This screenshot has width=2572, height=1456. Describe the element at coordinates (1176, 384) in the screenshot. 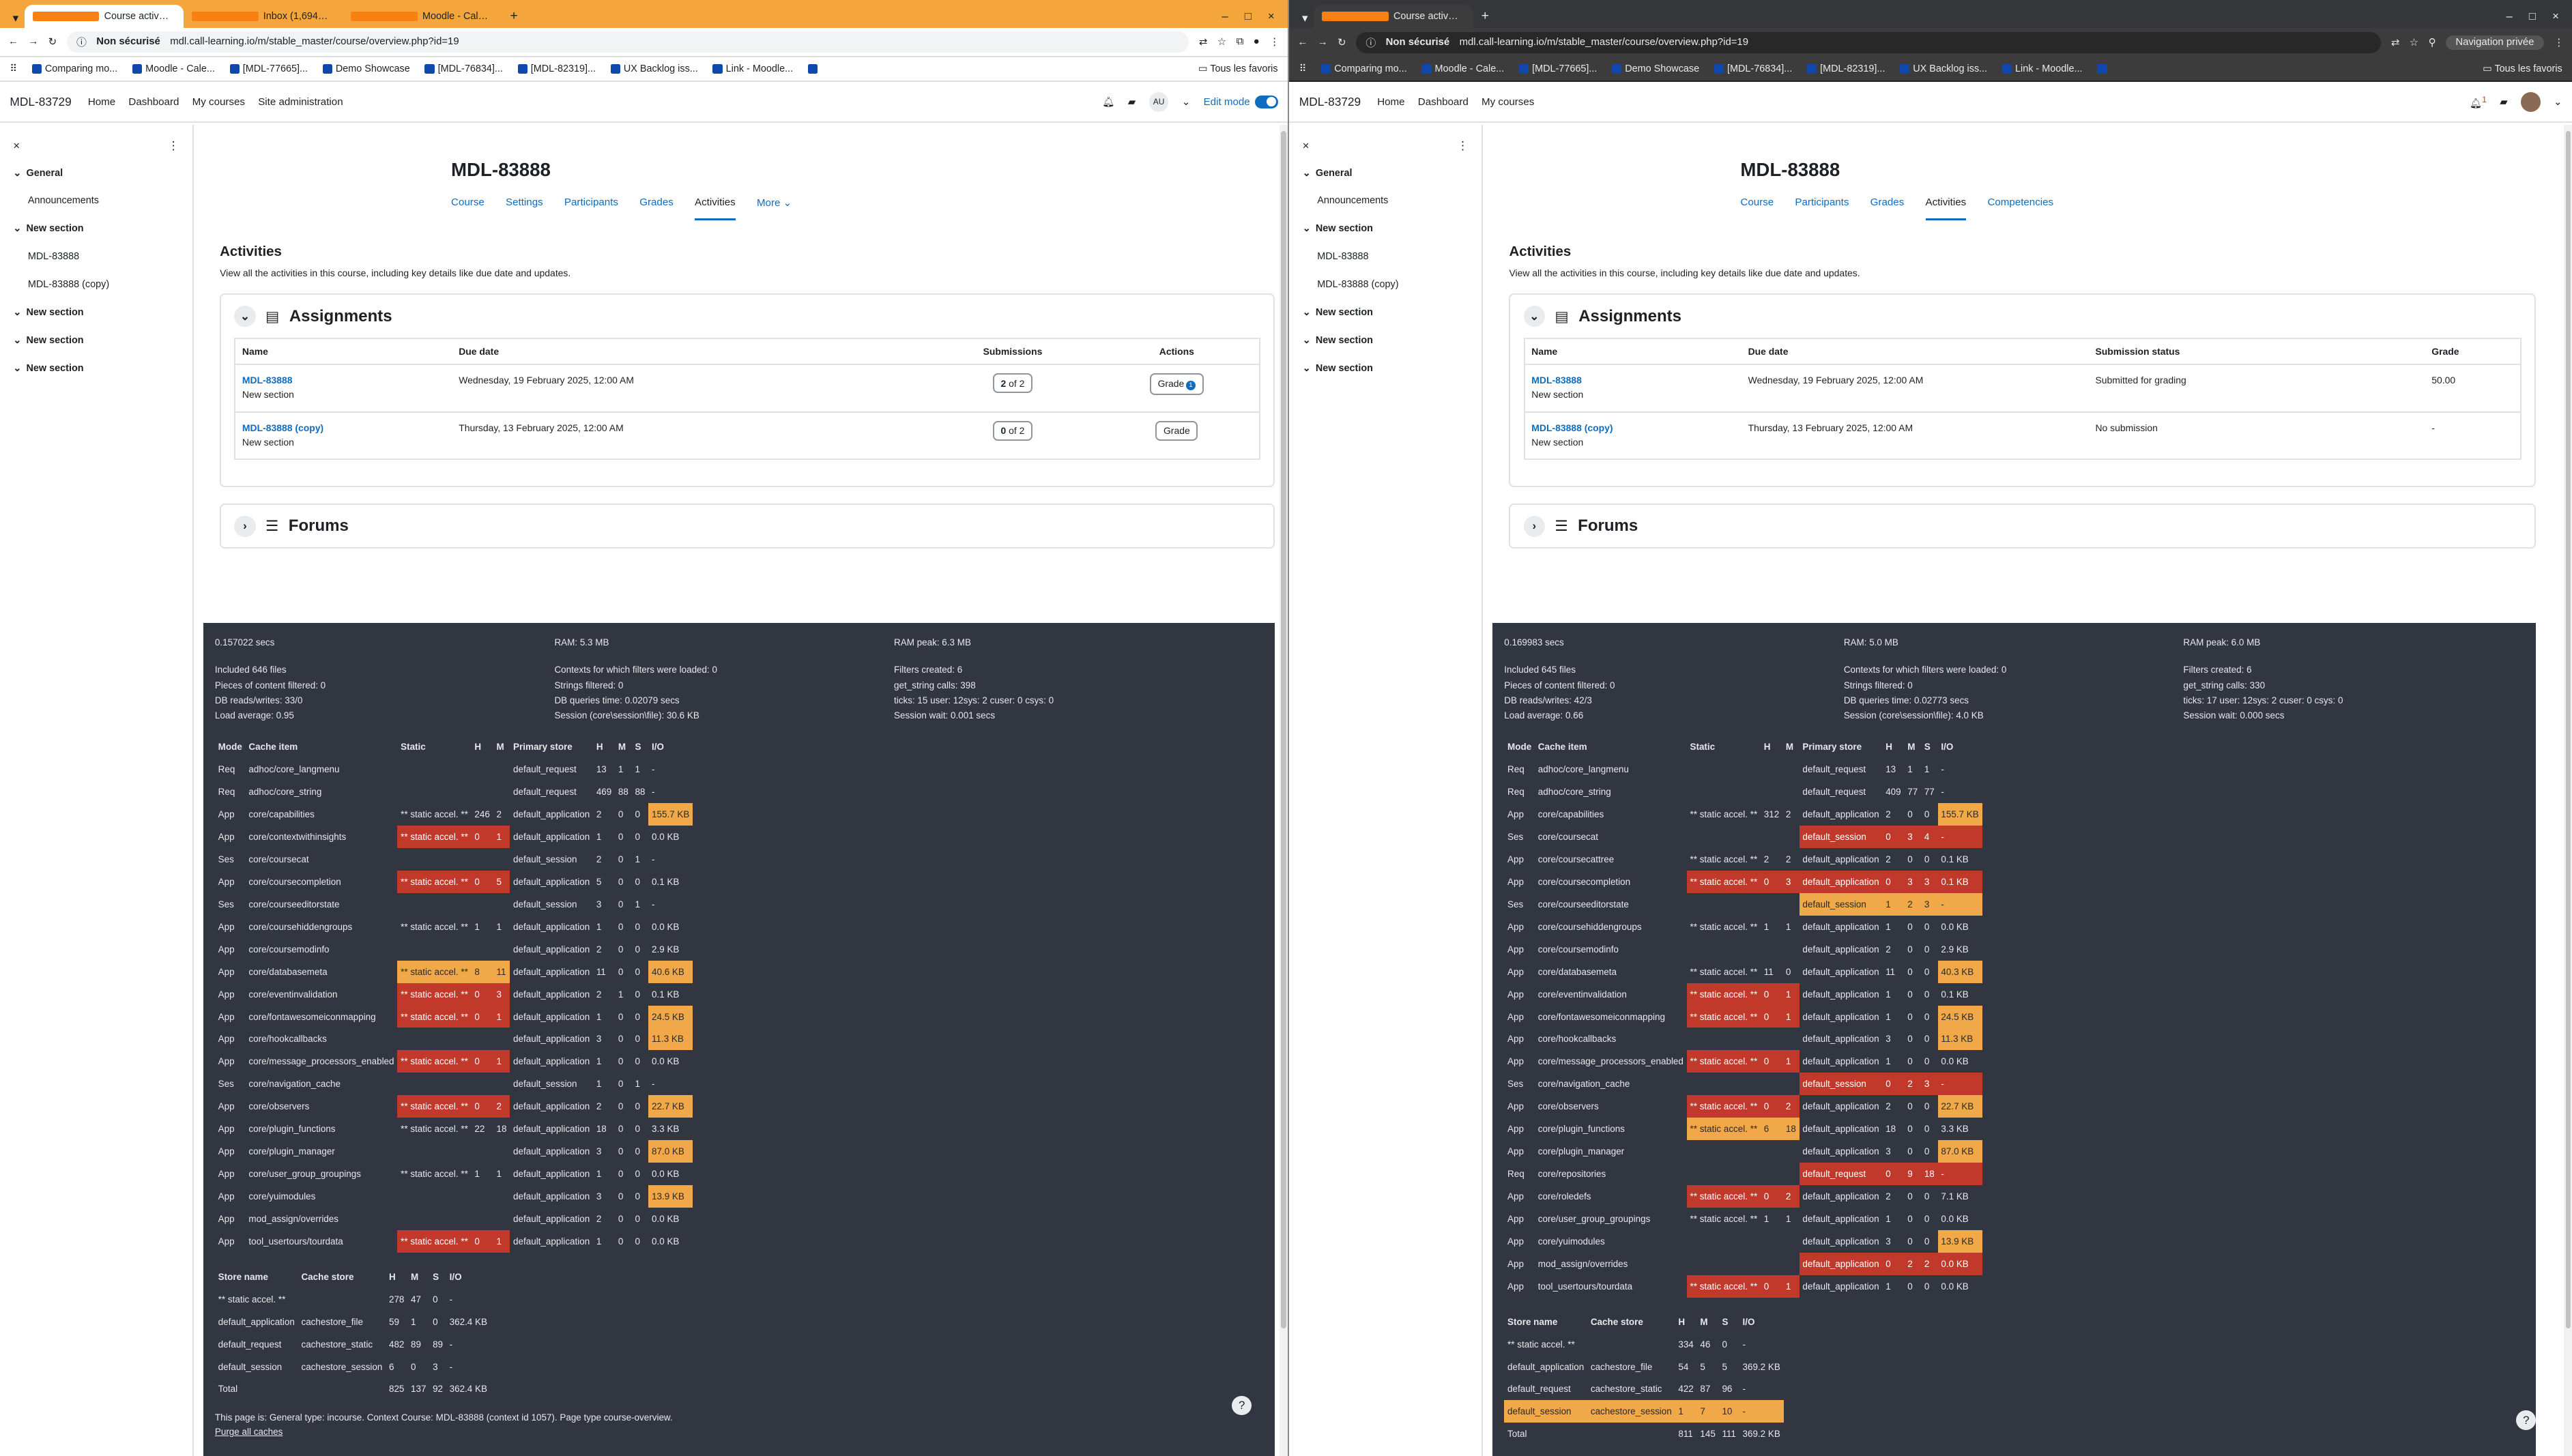

I see `grade-button: Grade 1` at that location.